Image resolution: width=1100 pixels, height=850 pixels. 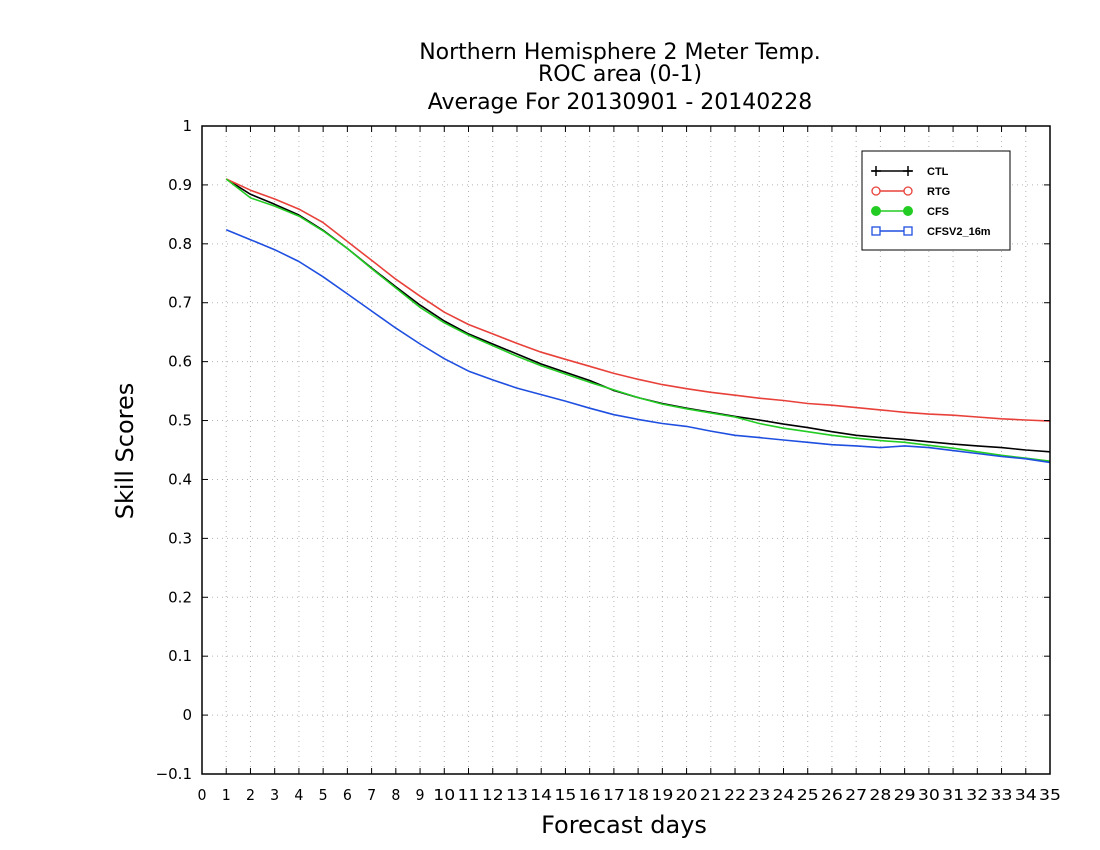 I want to click on x-axis-label: Forecast days, so click(x=624, y=825).